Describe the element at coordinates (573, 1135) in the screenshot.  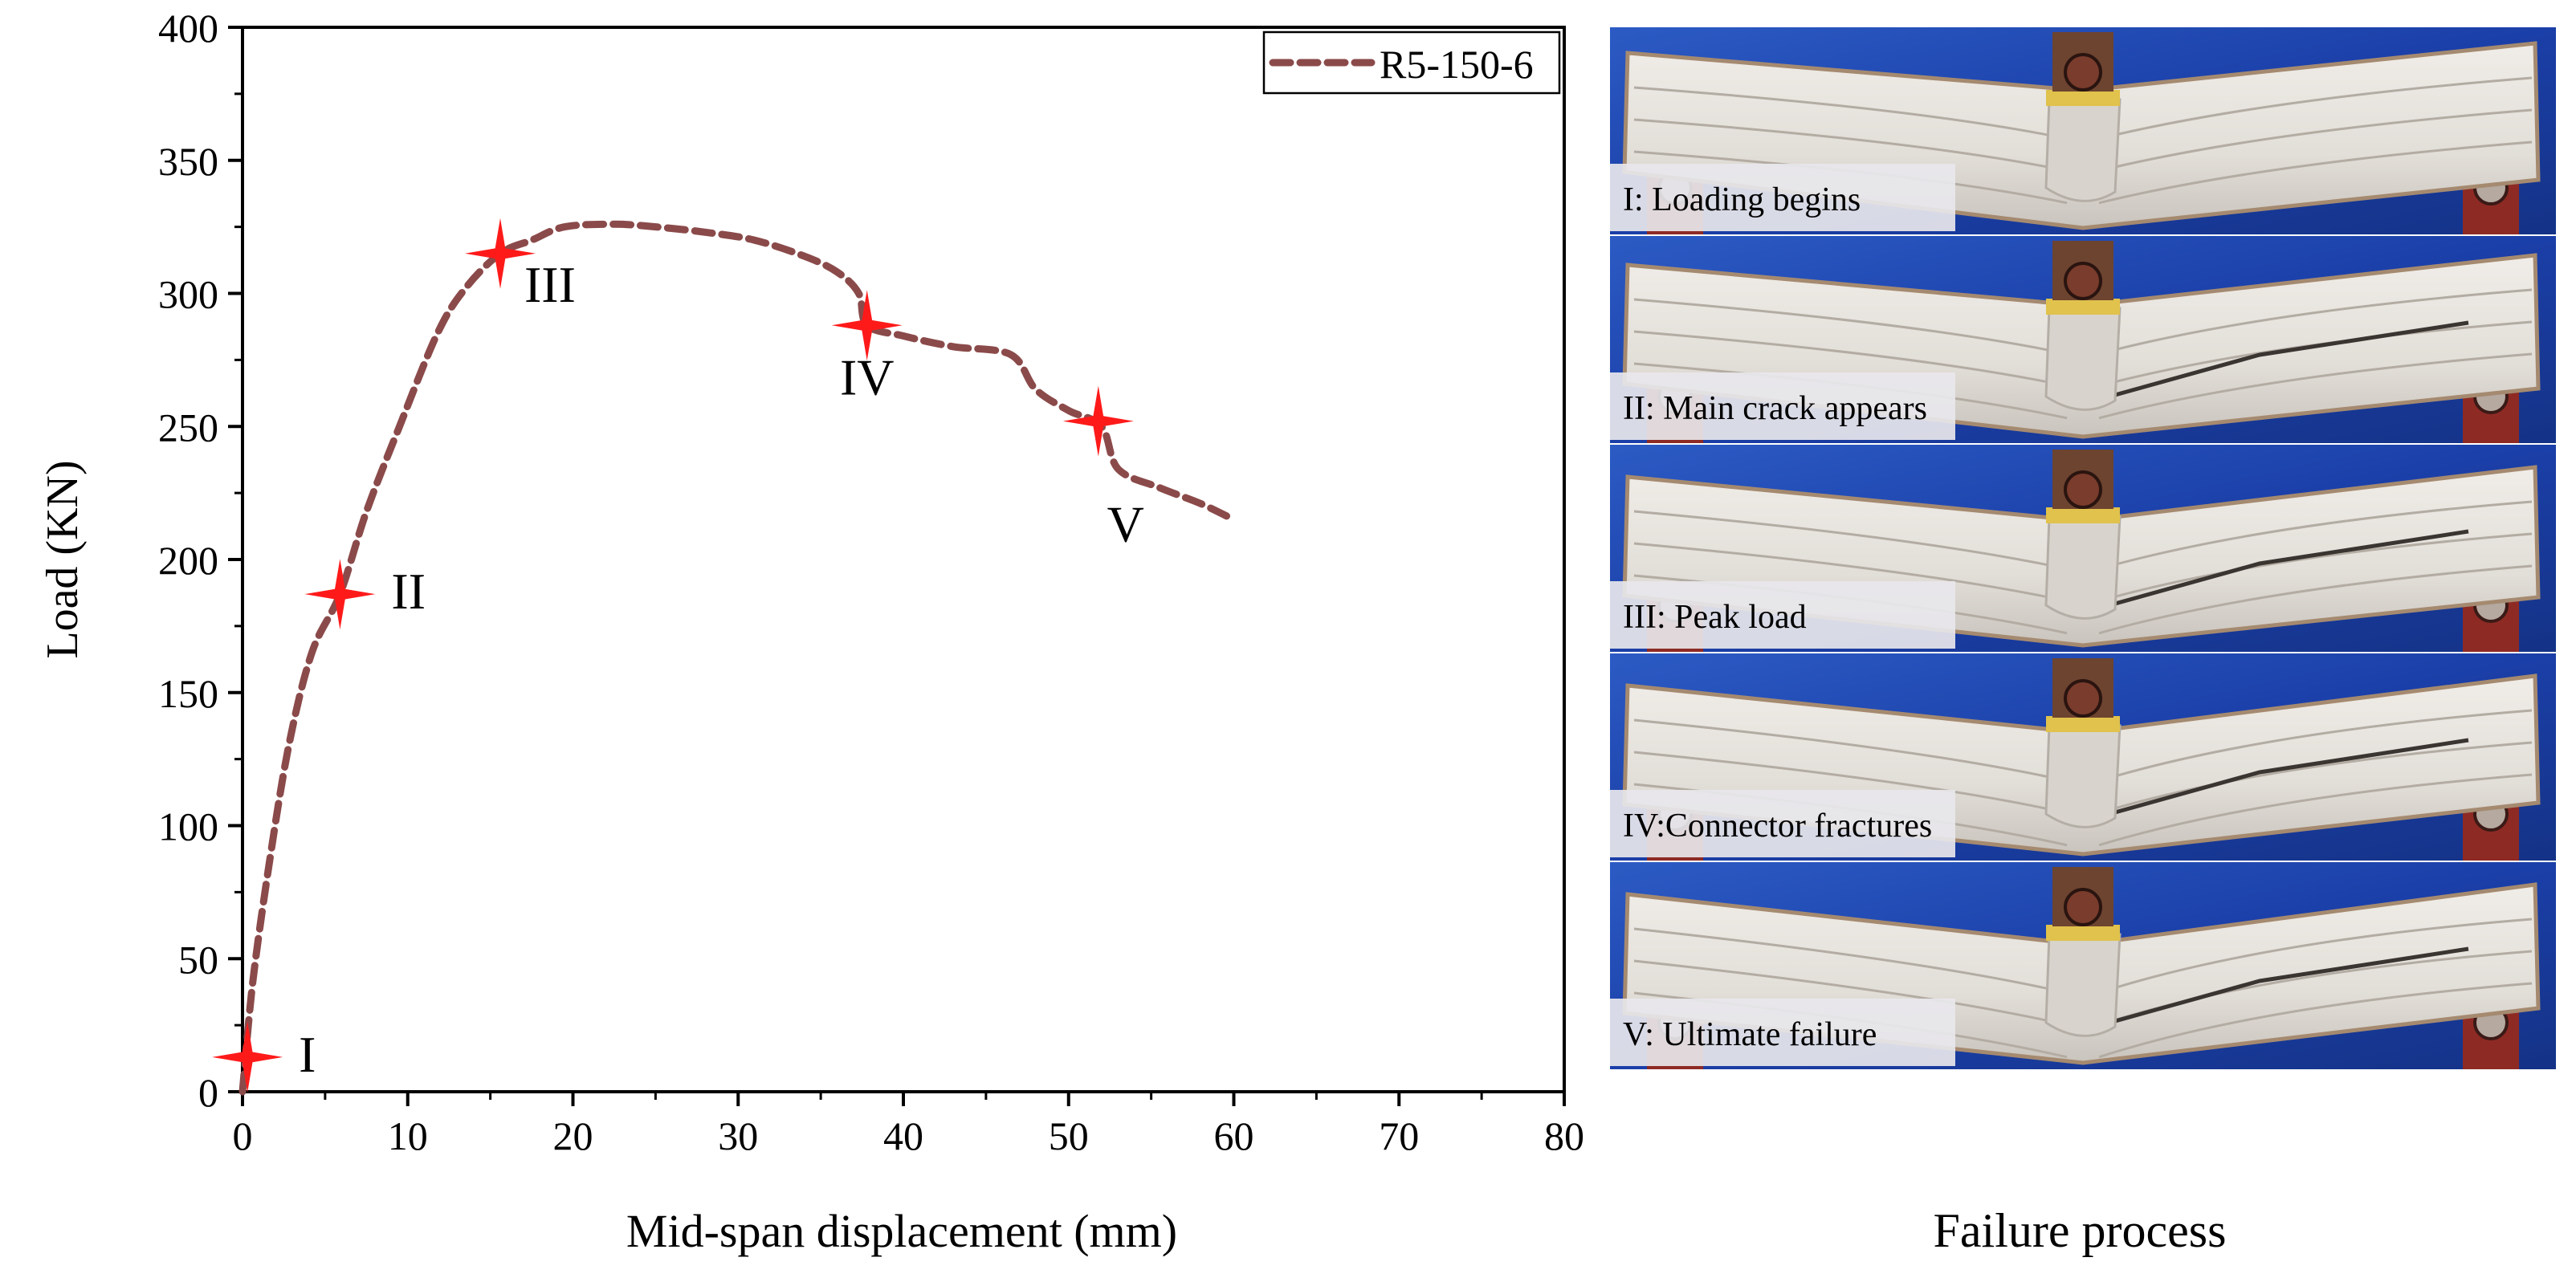
I see `x-tick-label: 20` at that location.